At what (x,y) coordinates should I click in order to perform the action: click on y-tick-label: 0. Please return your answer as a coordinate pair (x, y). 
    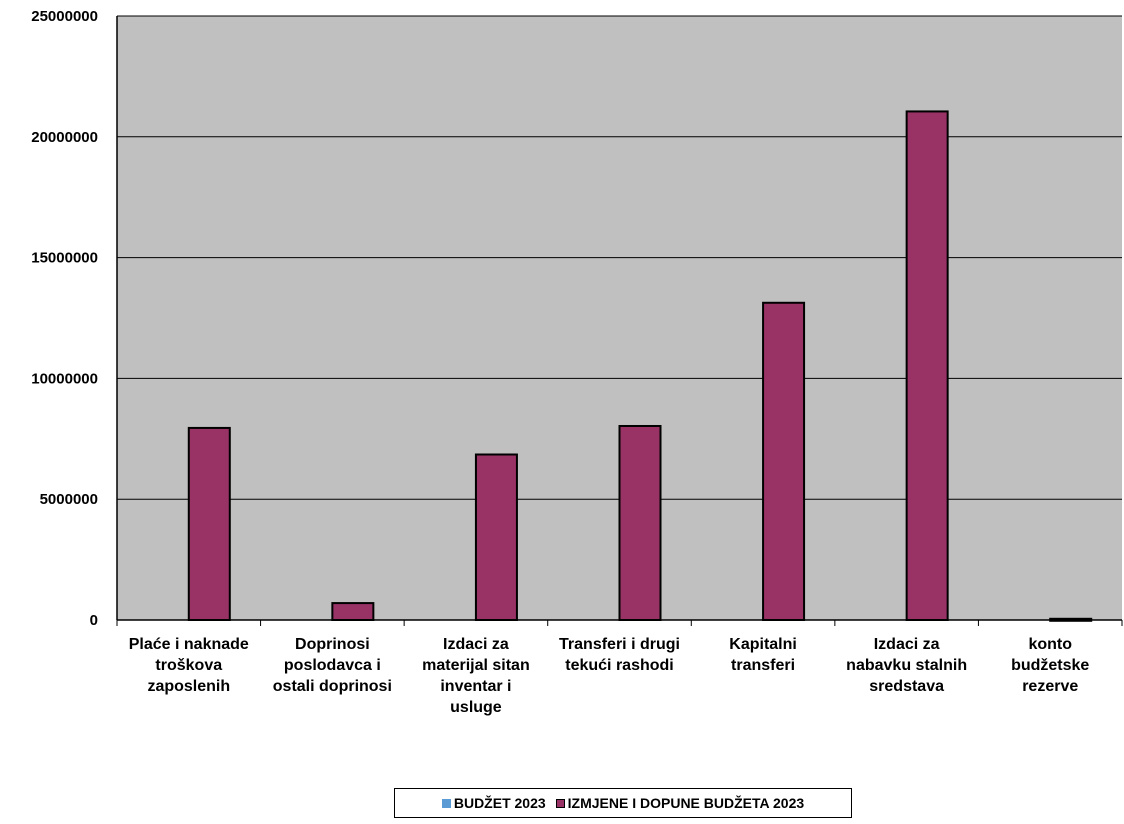
    Looking at the image, I should click on (94, 620).